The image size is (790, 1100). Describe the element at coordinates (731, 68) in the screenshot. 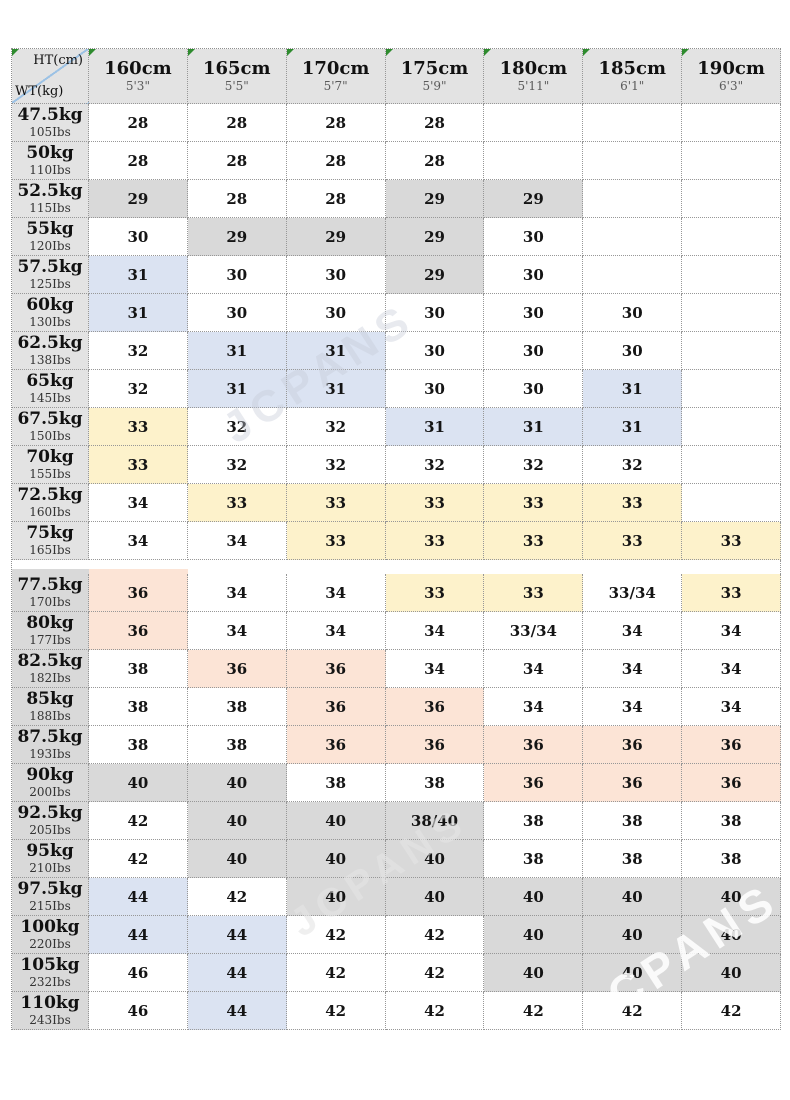

I see `height-cm-label: 190cm` at that location.